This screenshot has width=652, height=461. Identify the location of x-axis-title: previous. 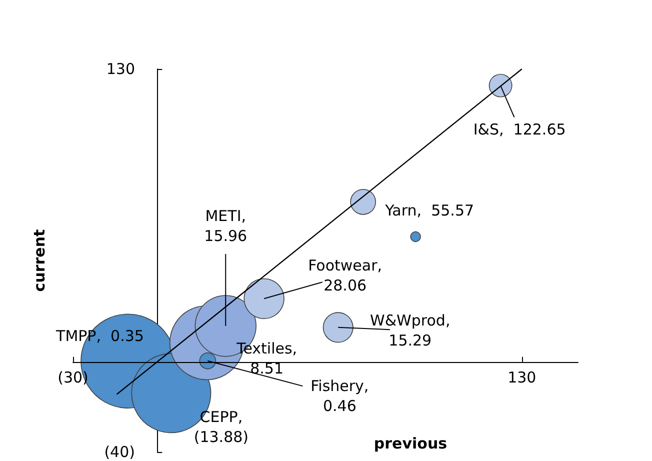
(411, 443).